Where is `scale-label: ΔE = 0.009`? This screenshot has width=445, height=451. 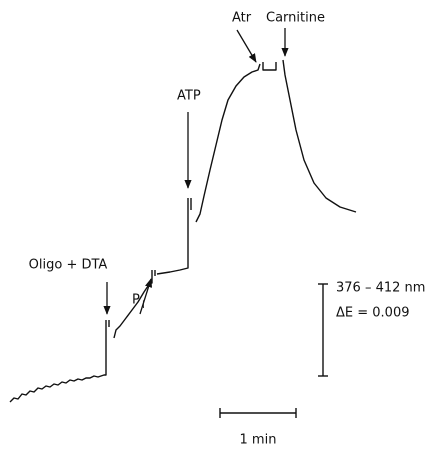
scale-label: ΔE = 0.009 is located at coordinates (372, 313).